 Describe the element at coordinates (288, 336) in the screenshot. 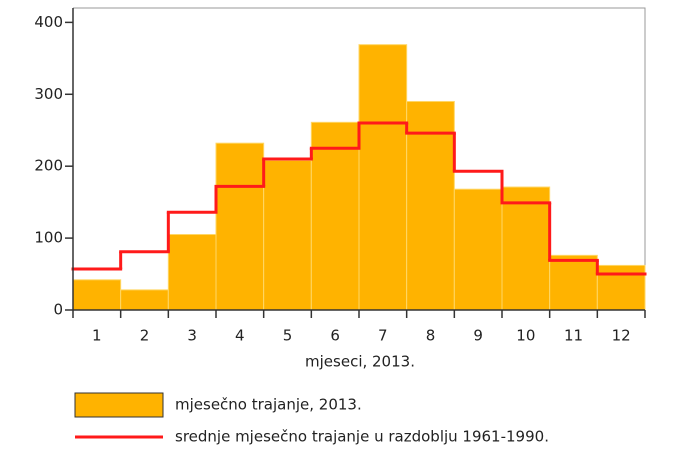

I see `x-tick-label: 5` at that location.